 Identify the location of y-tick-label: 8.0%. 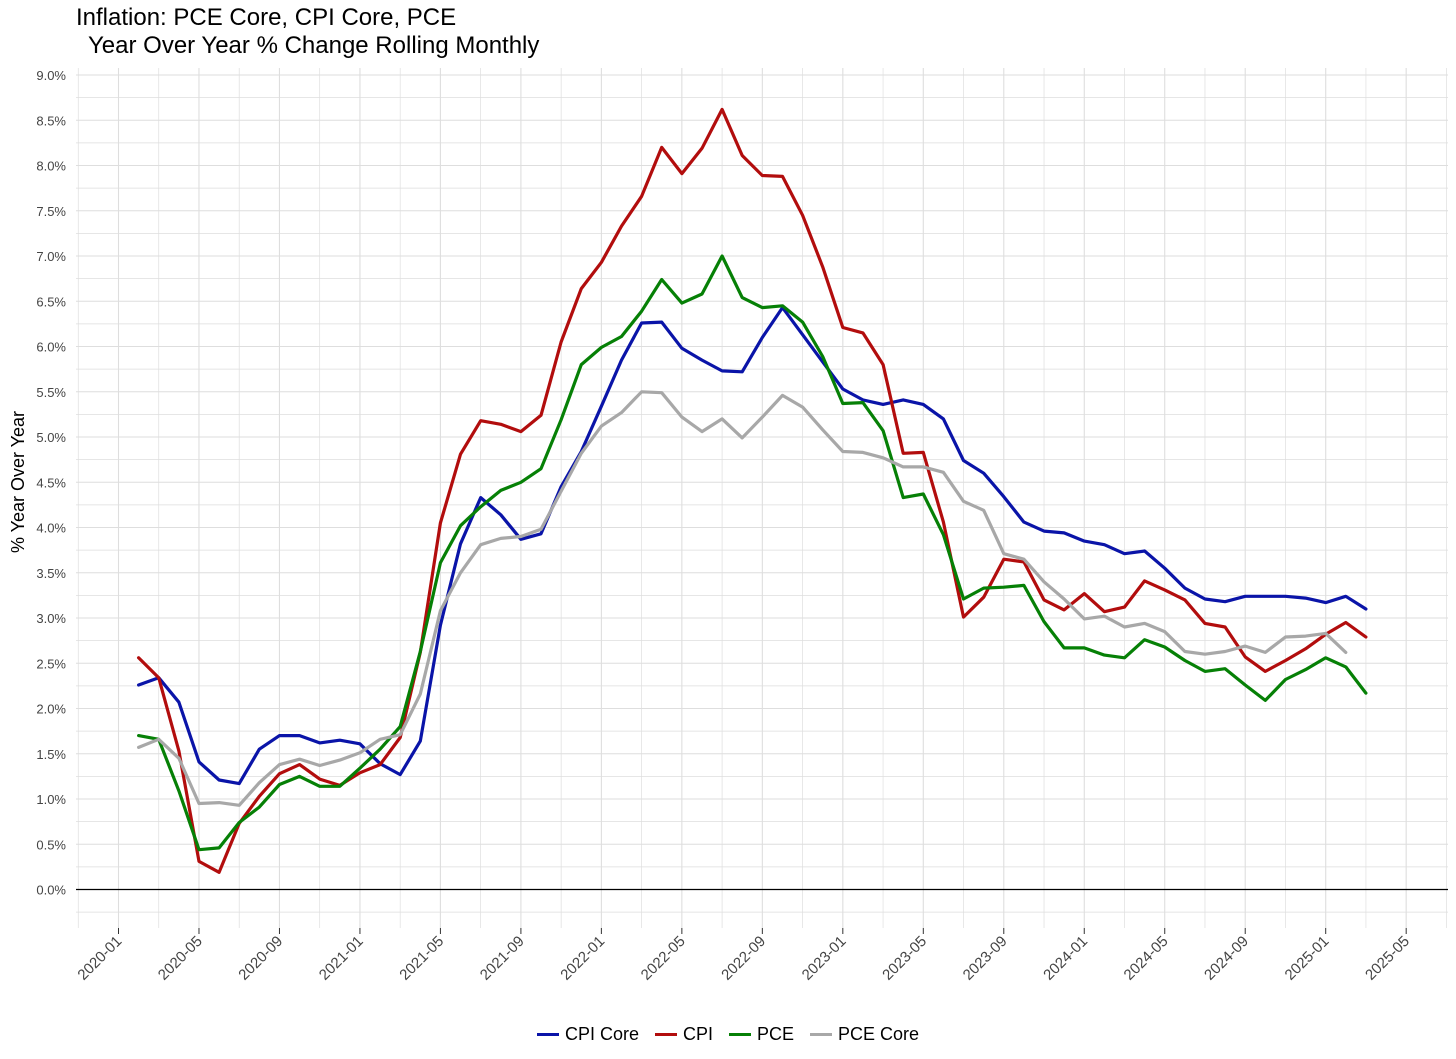
(51, 166).